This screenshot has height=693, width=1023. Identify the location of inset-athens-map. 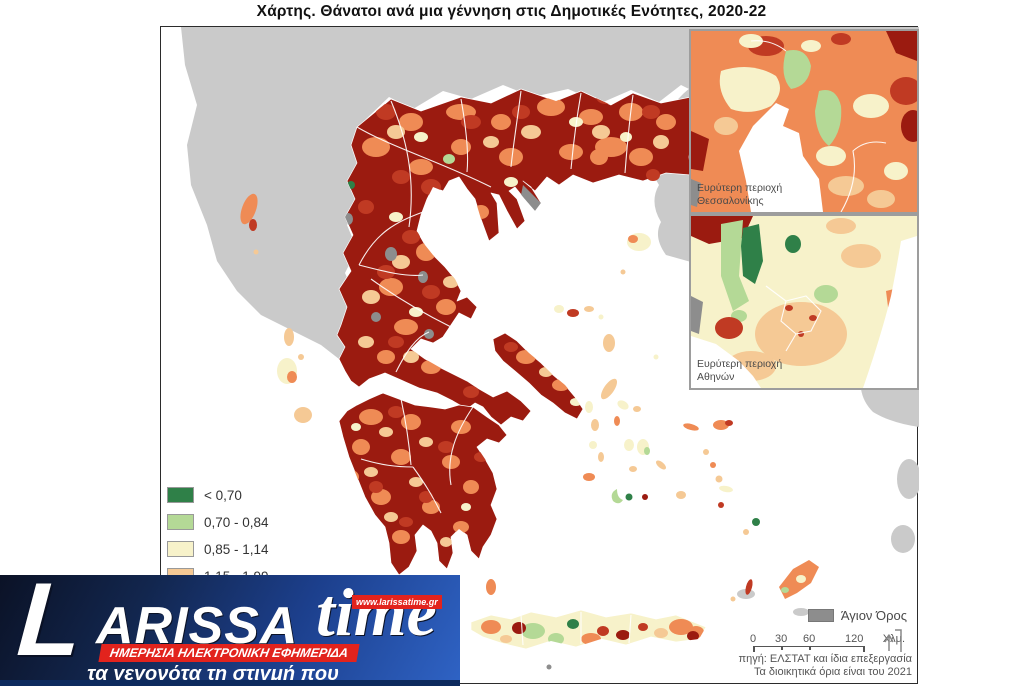
(804, 302).